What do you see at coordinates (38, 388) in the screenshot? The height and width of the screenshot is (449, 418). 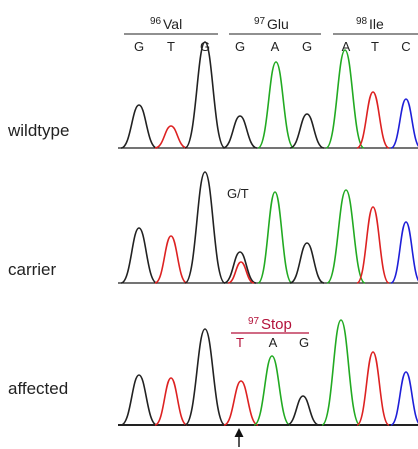 I see `row-label-affected: affected` at bounding box center [38, 388].